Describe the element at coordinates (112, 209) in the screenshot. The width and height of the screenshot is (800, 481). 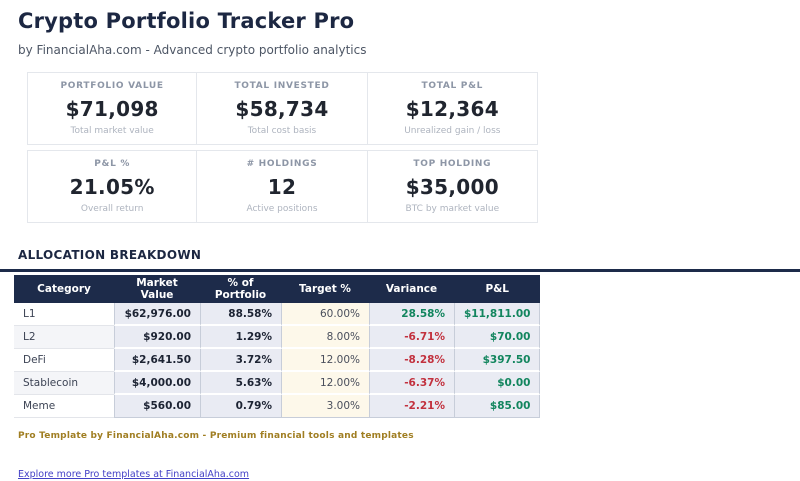
I see `stat-caption: Overall return` at that location.